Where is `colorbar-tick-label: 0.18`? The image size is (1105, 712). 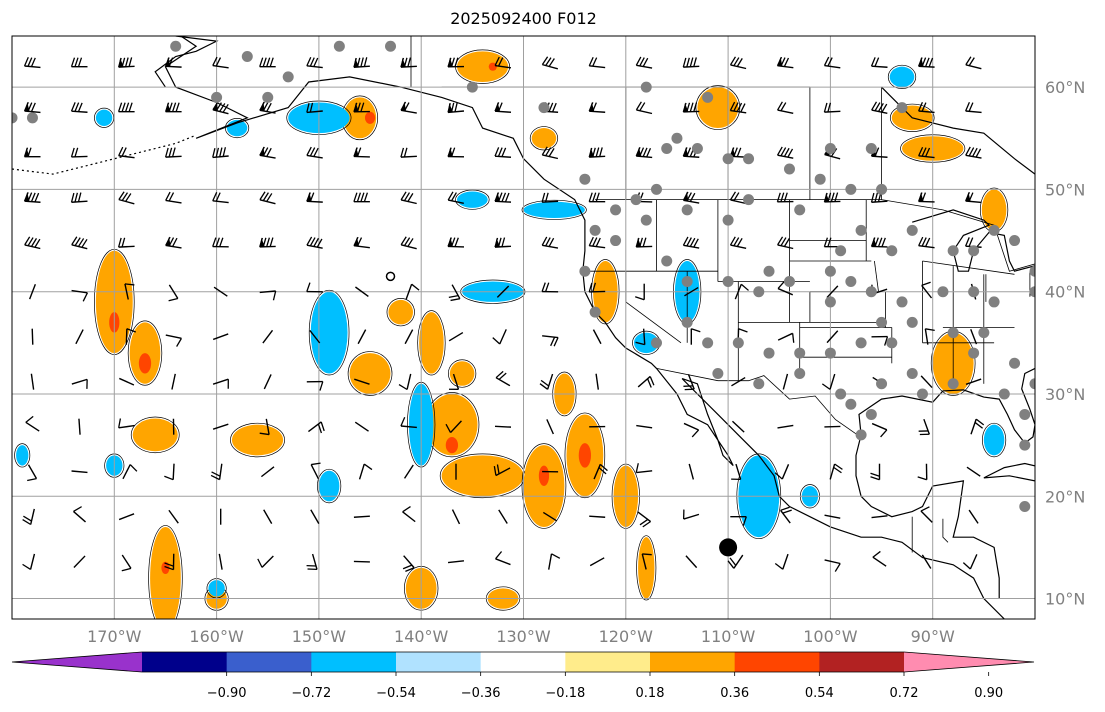 colorbar-tick-label: 0.18 is located at coordinates (650, 693).